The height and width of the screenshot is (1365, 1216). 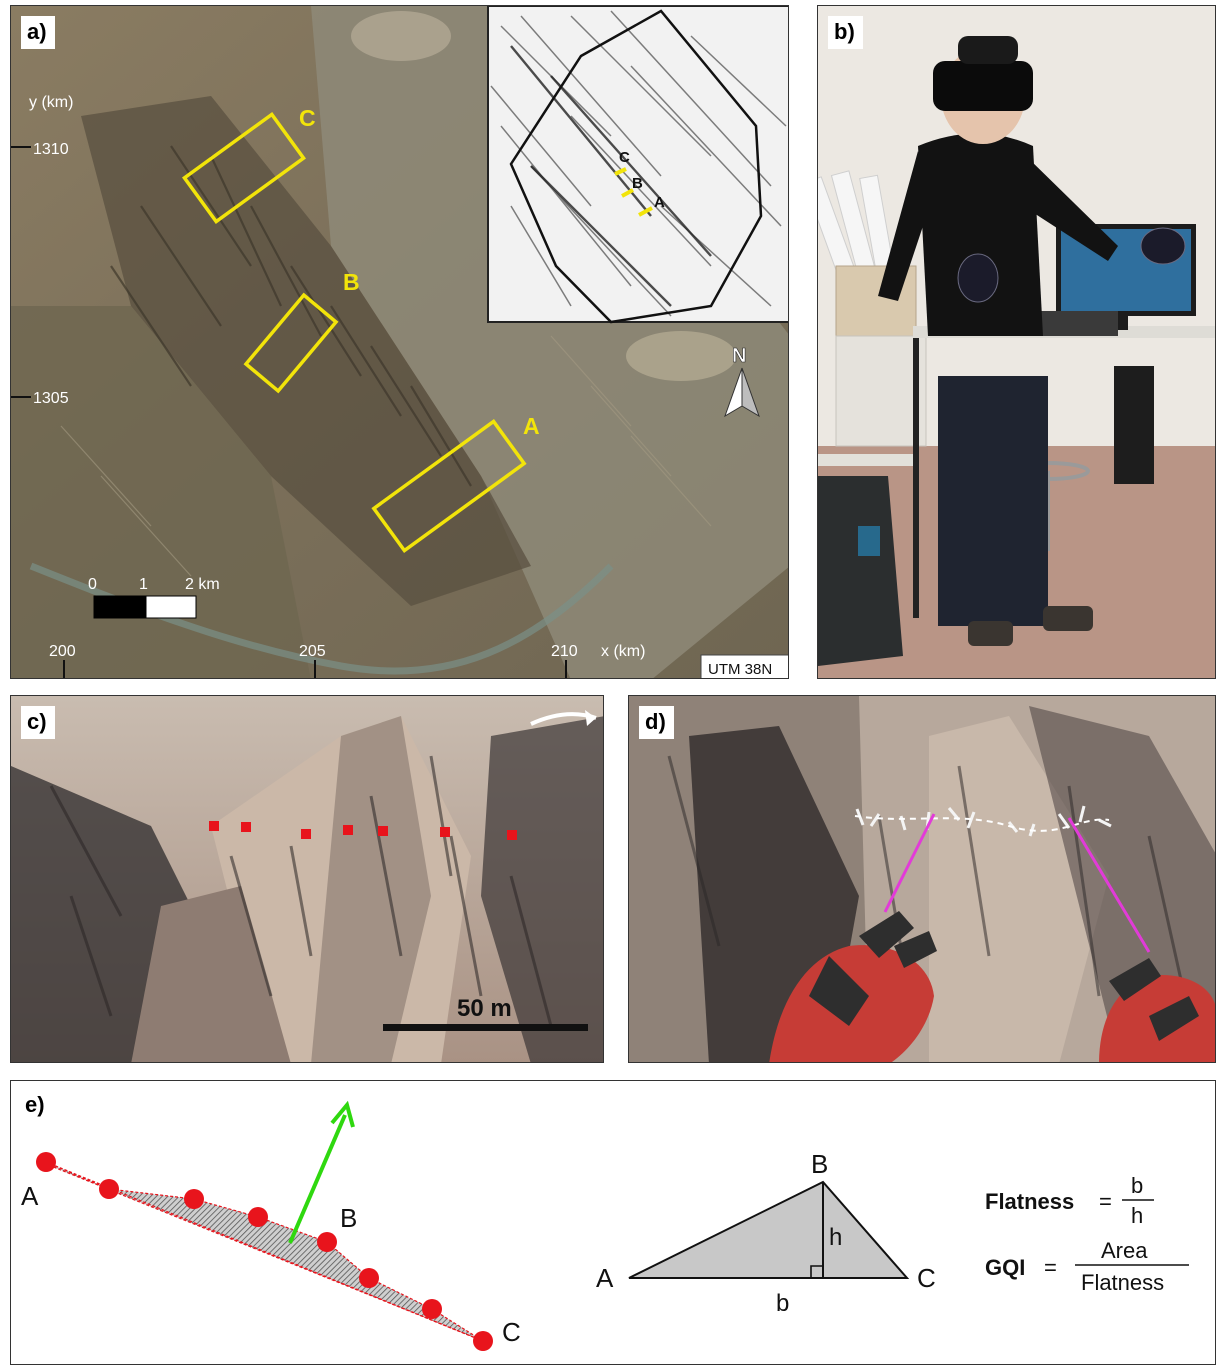 What do you see at coordinates (1029, 1201) in the screenshot?
I see `flatness-label: Flatness` at bounding box center [1029, 1201].